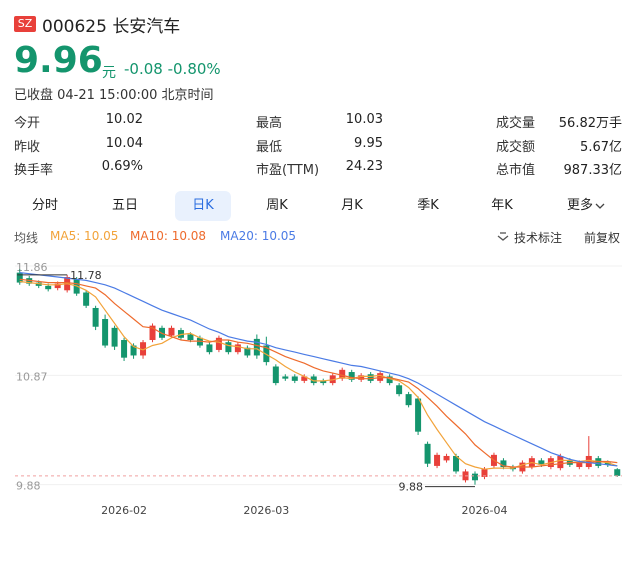 This screenshot has width=638, height=580. What do you see at coordinates (143, 69) in the screenshot?
I see `change-value: -0.08` at bounding box center [143, 69].